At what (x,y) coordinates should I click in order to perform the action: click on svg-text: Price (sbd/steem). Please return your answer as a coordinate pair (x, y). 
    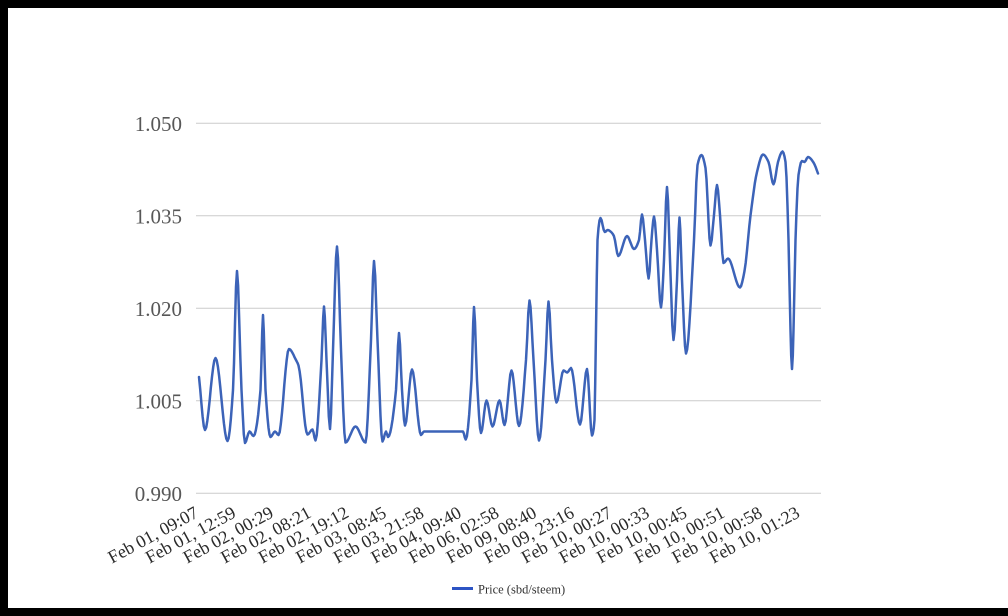
    Looking at the image, I should click on (521, 590).